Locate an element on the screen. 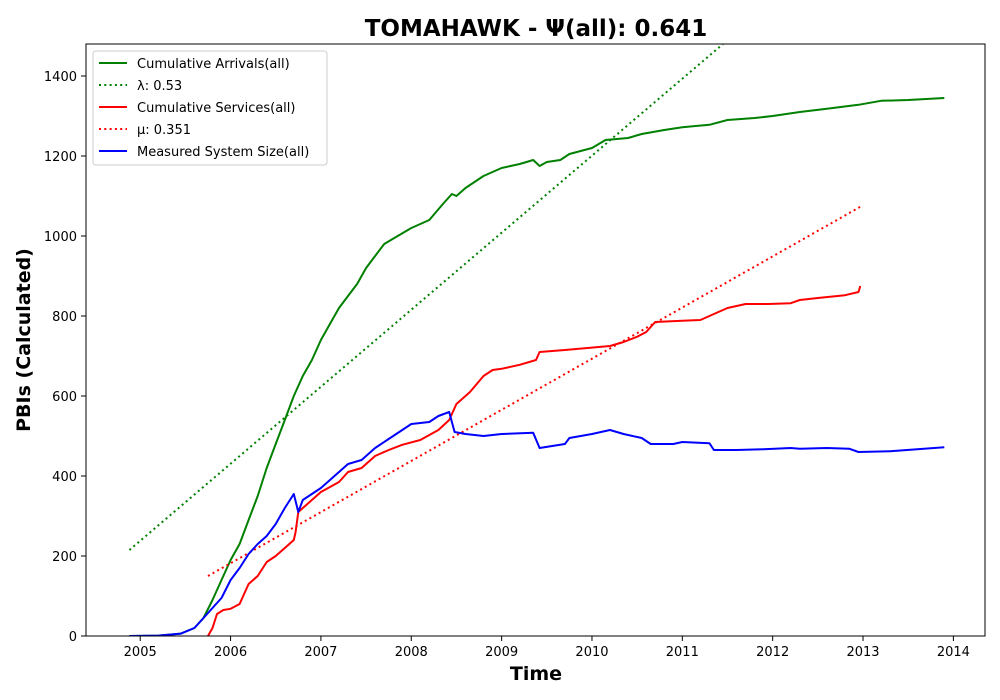  x-tick-label: 2010 is located at coordinates (591, 652).